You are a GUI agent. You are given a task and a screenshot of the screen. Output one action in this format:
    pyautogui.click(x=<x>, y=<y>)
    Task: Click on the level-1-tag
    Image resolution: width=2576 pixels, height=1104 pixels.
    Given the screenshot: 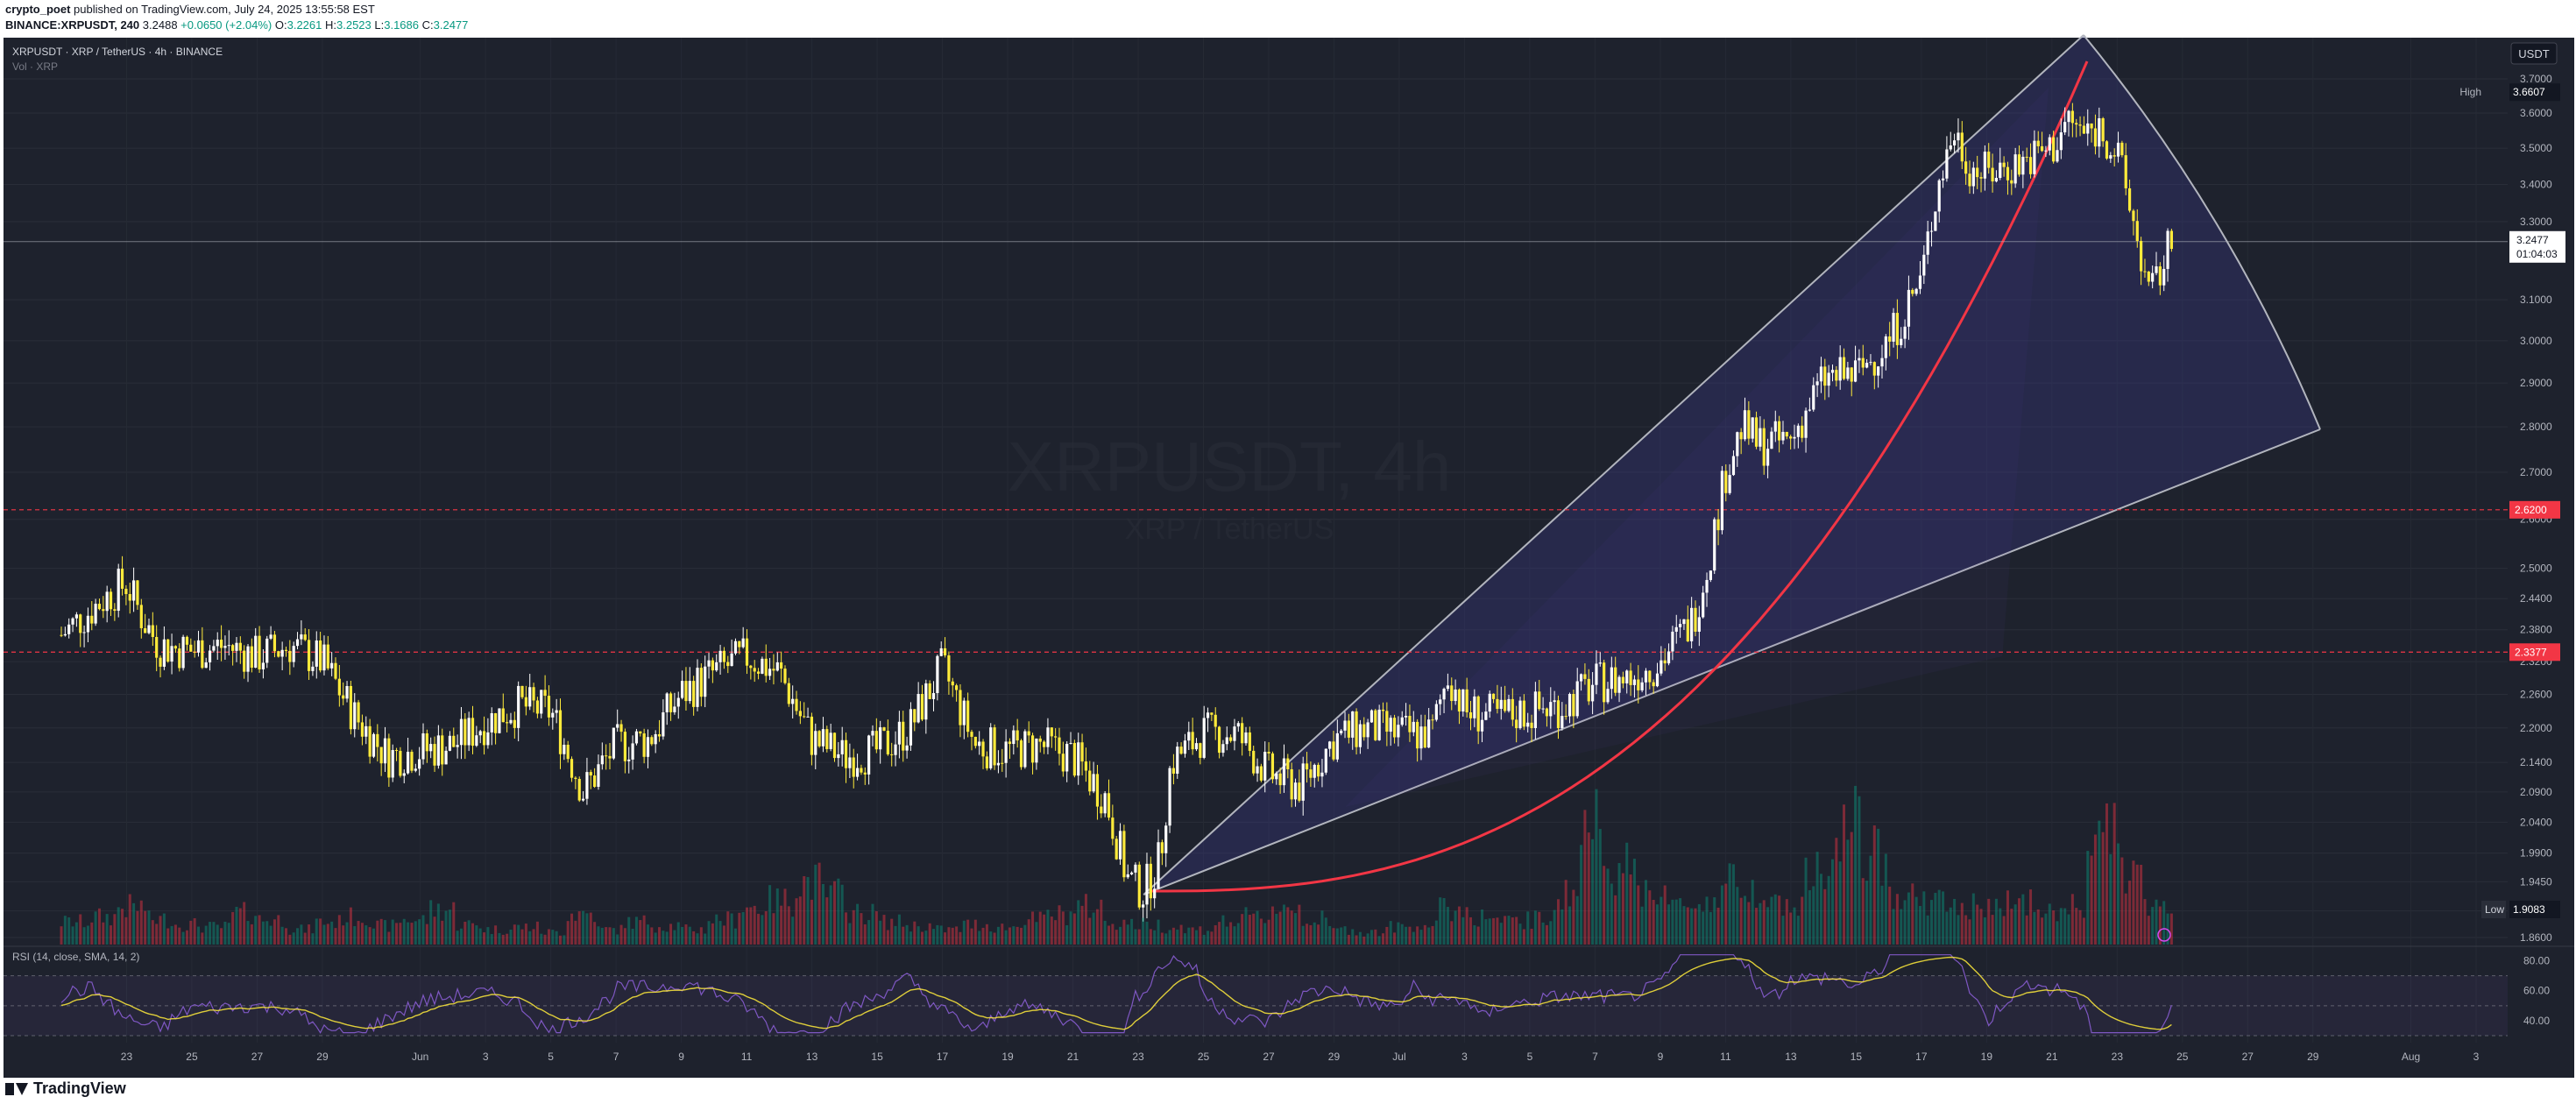 What is the action you would take?
    pyautogui.click(x=2534, y=509)
    